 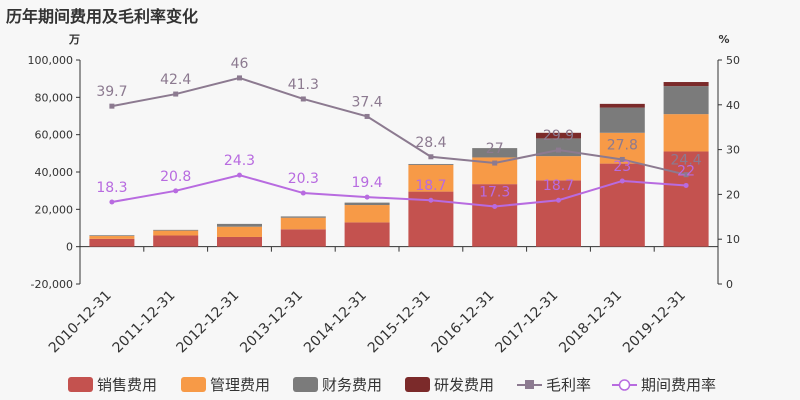 What do you see at coordinates (52, 284) in the screenshot?
I see `left-tick-label: -20,000` at bounding box center [52, 284].